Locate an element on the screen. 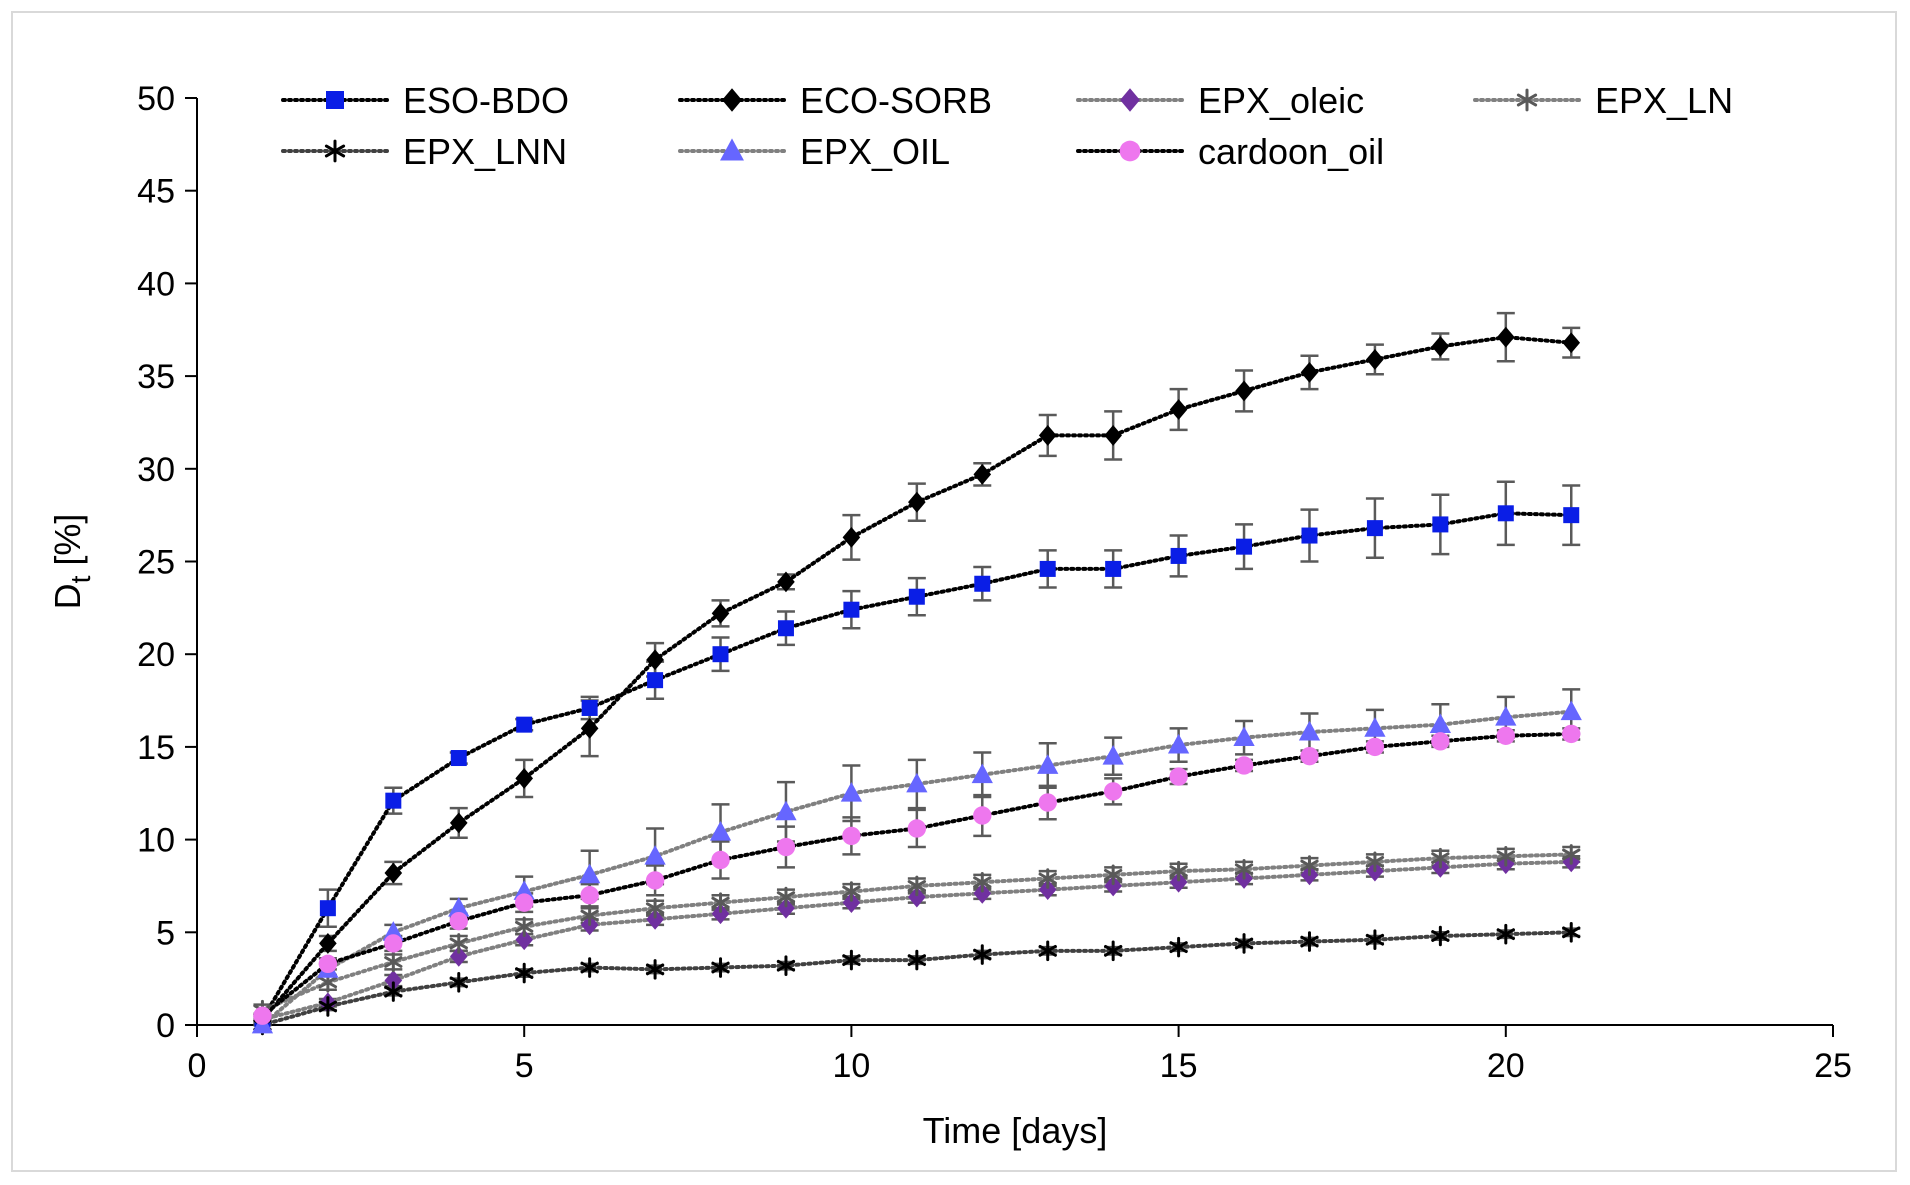 This screenshot has height=1185, width=1910. legend-label: EPX_LNN is located at coordinates (485, 151).